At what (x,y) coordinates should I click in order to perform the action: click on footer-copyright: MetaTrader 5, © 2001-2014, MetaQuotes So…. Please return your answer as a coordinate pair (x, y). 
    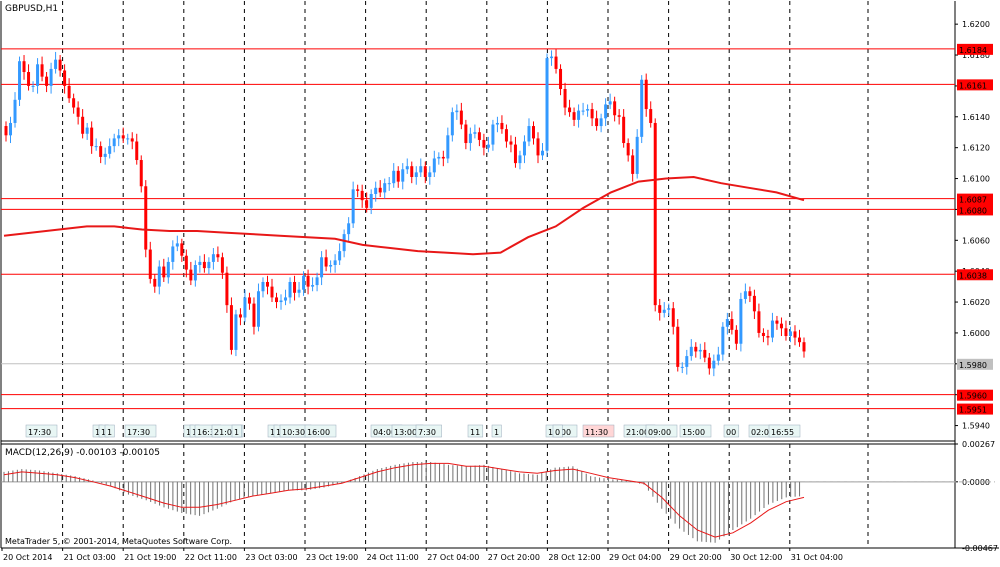
    Looking at the image, I should click on (118, 541).